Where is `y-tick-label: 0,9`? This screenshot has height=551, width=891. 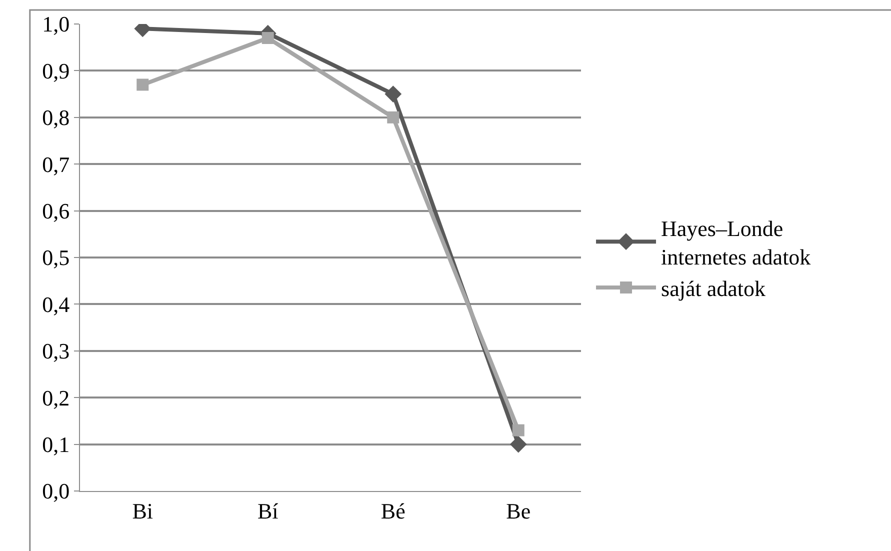
y-tick-label: 0,9 is located at coordinates (56, 71).